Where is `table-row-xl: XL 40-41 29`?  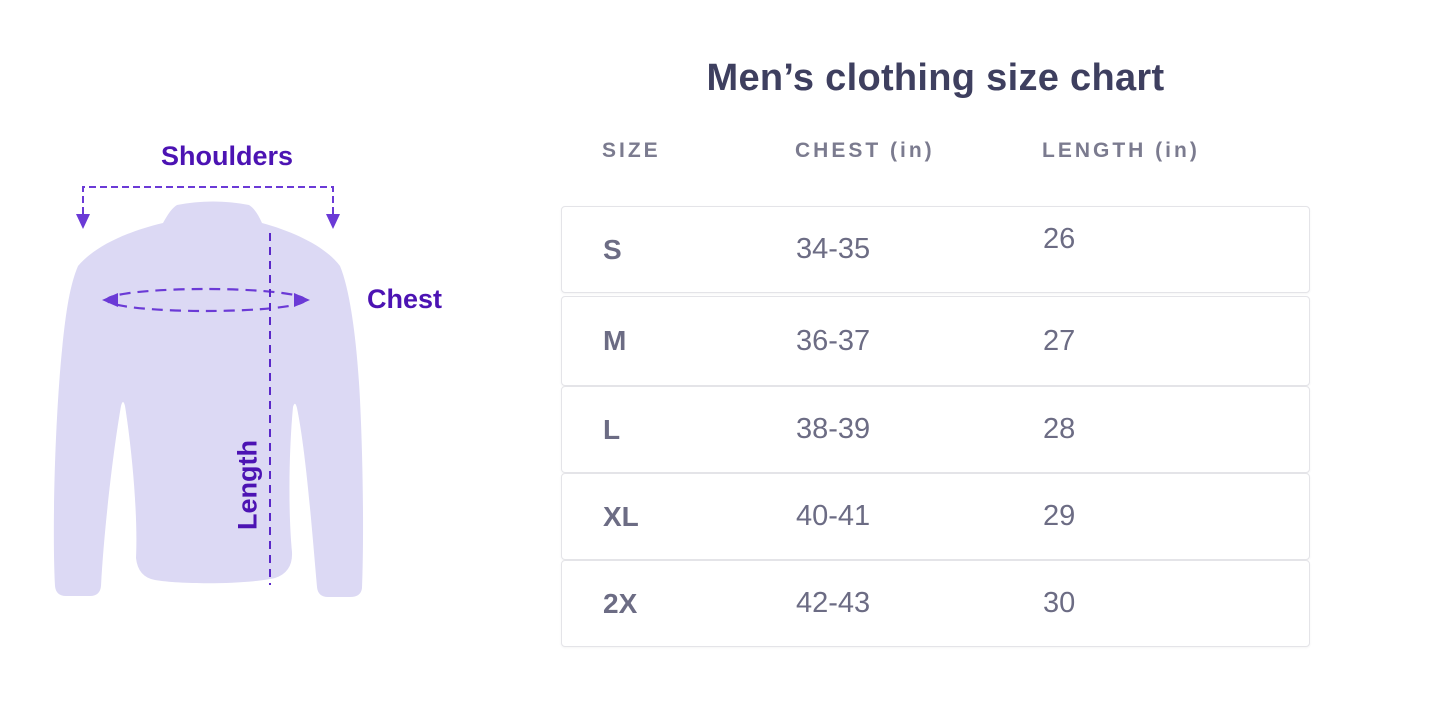 table-row-xl: XL 40-41 29 is located at coordinates (935, 516).